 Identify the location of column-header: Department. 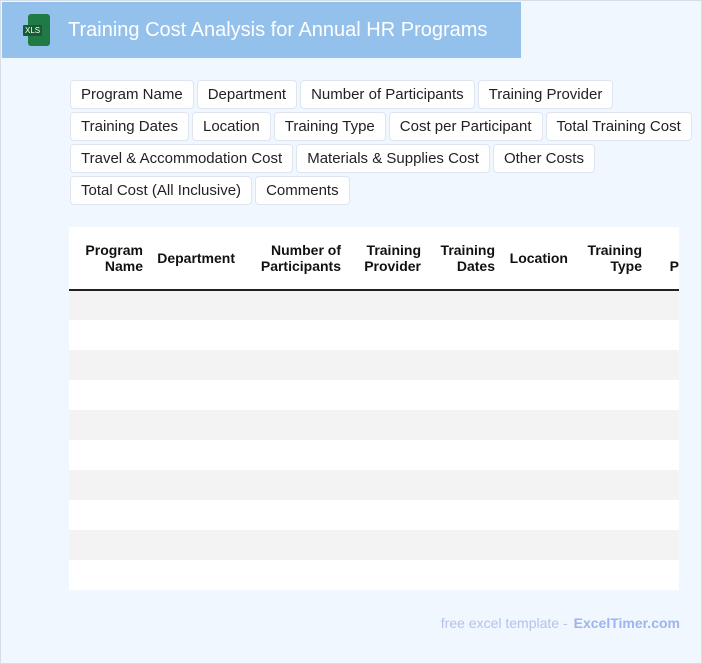
(195, 259).